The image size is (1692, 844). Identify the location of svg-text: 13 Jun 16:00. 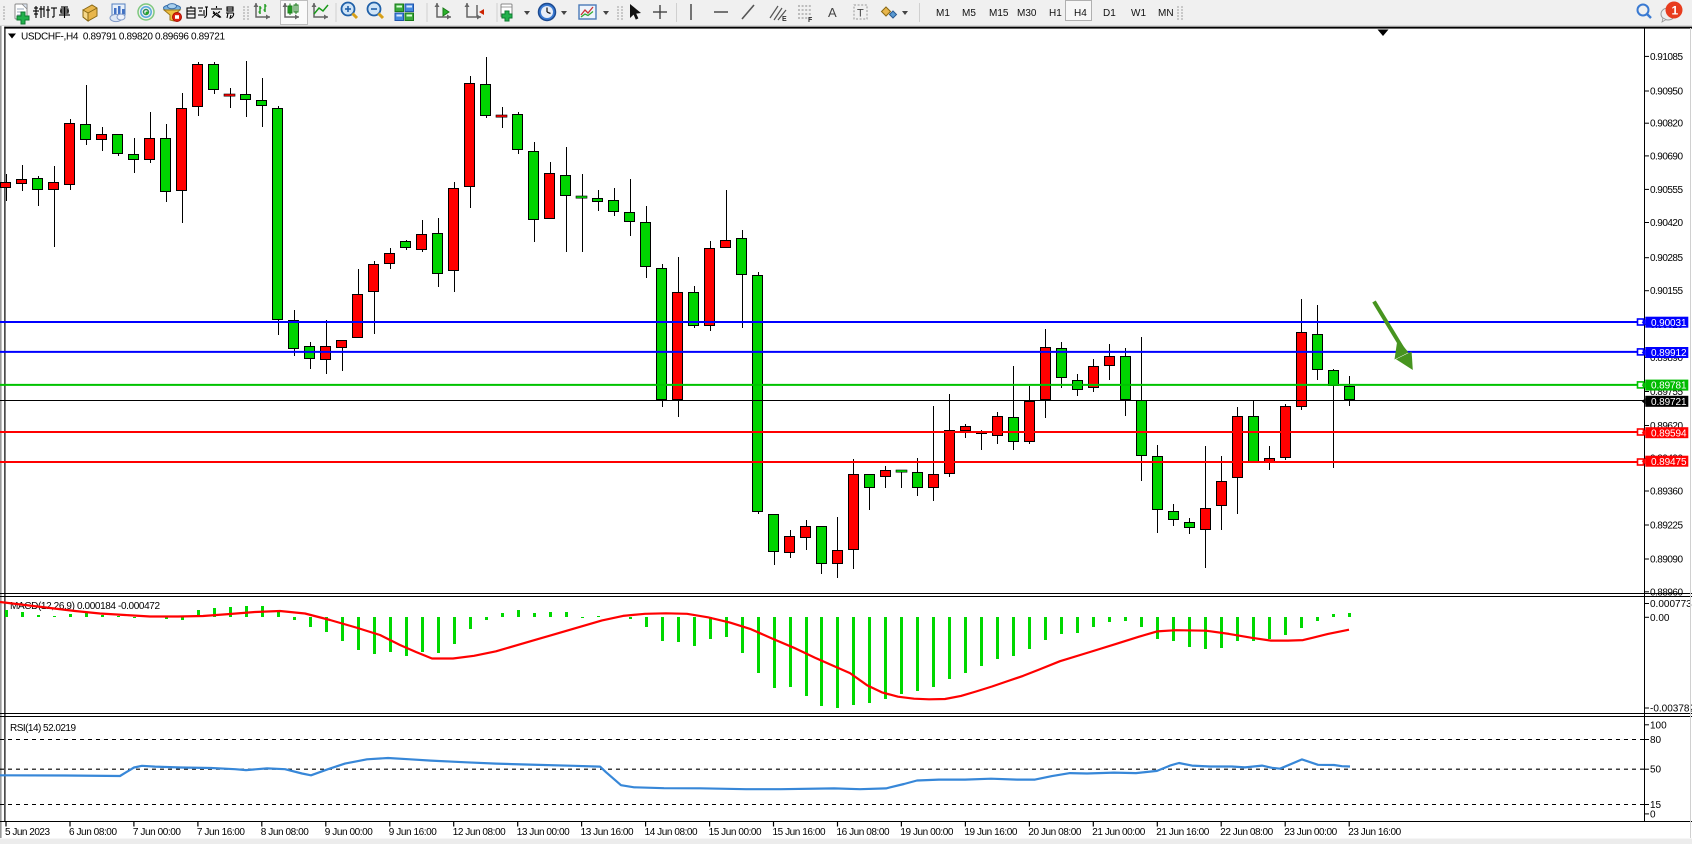
(607, 832).